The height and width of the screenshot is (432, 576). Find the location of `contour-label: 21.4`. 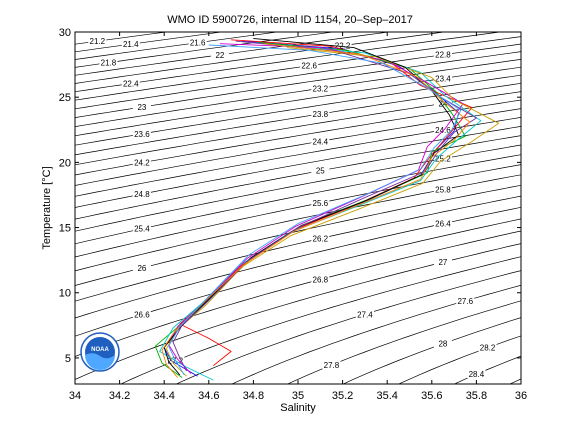

contour-label: 21.4 is located at coordinates (131, 44).